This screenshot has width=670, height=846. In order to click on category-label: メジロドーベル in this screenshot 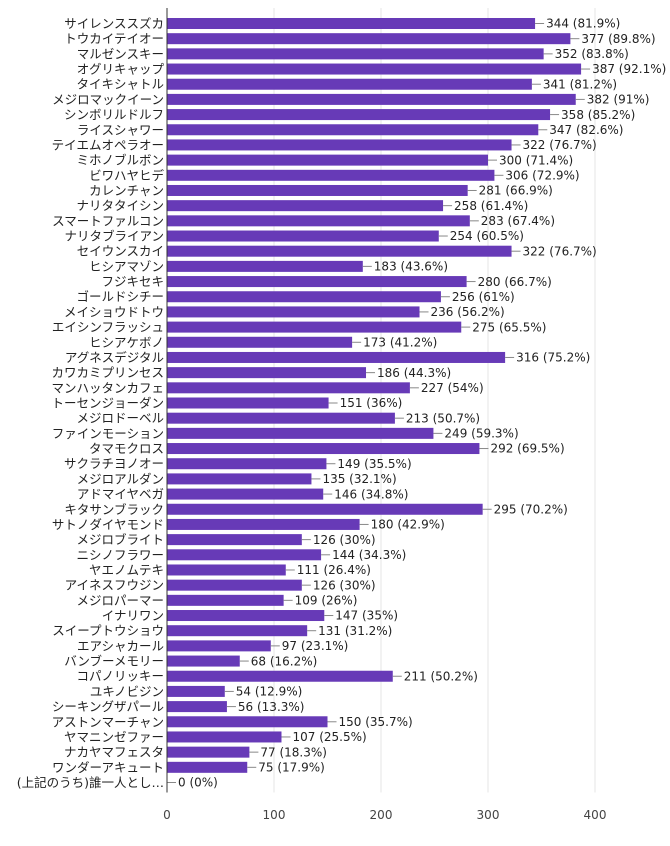, I will do `click(120, 418)`.